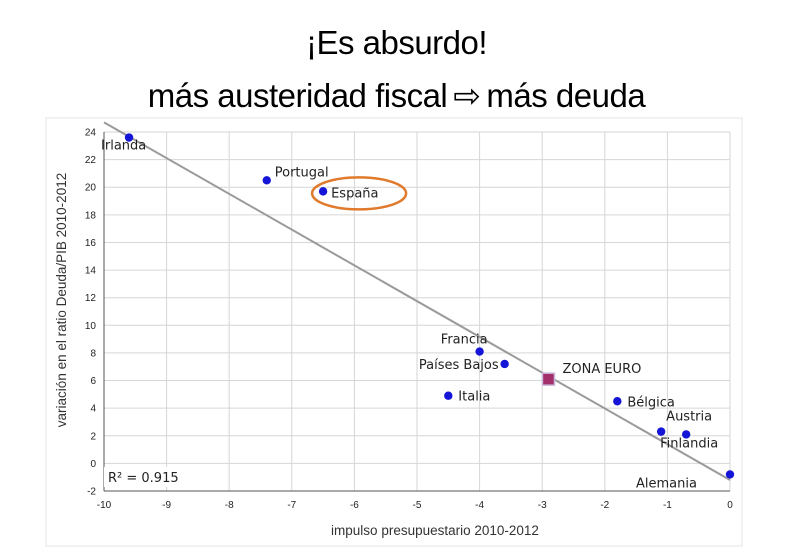  What do you see at coordinates (93, 381) in the screenshot?
I see `y-tick-label: 6` at bounding box center [93, 381].